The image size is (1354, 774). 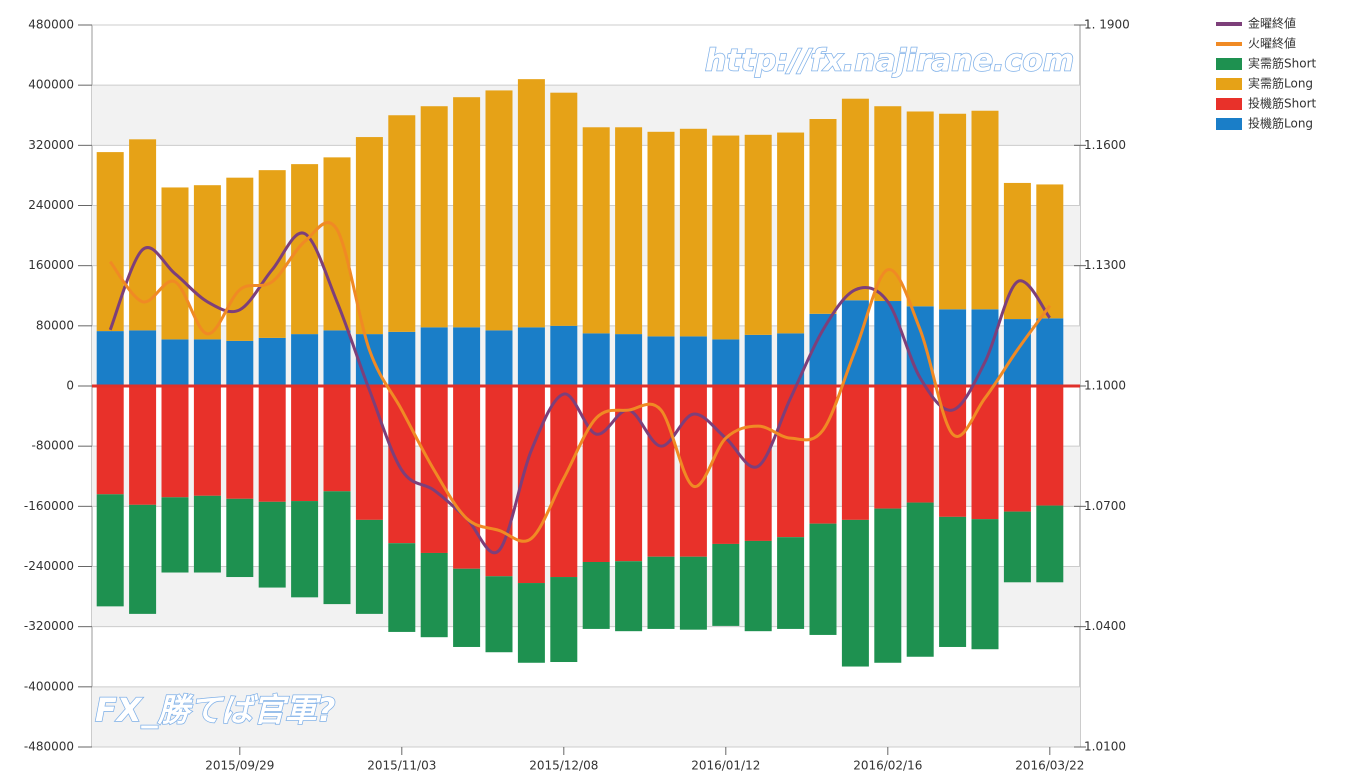 I want to click on y2-tick-label: 1.0400, so click(x=1105, y=626).